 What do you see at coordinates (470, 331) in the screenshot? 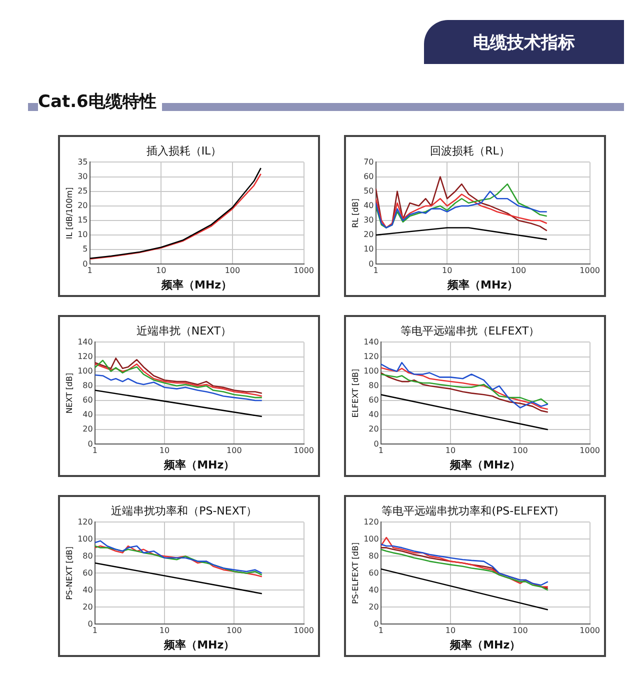
I see `chart-title: 等电平远端串扰（ELFEXT）` at bounding box center [470, 331].